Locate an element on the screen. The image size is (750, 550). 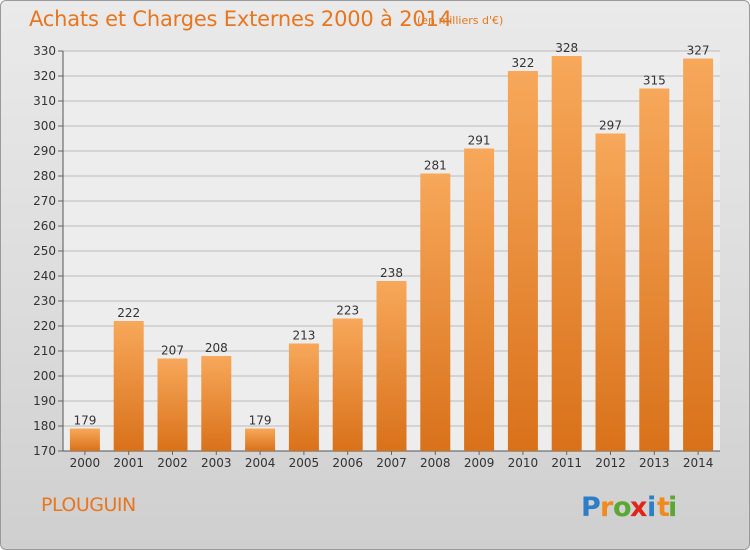
x-tick-label: 2007 is located at coordinates (391, 463).